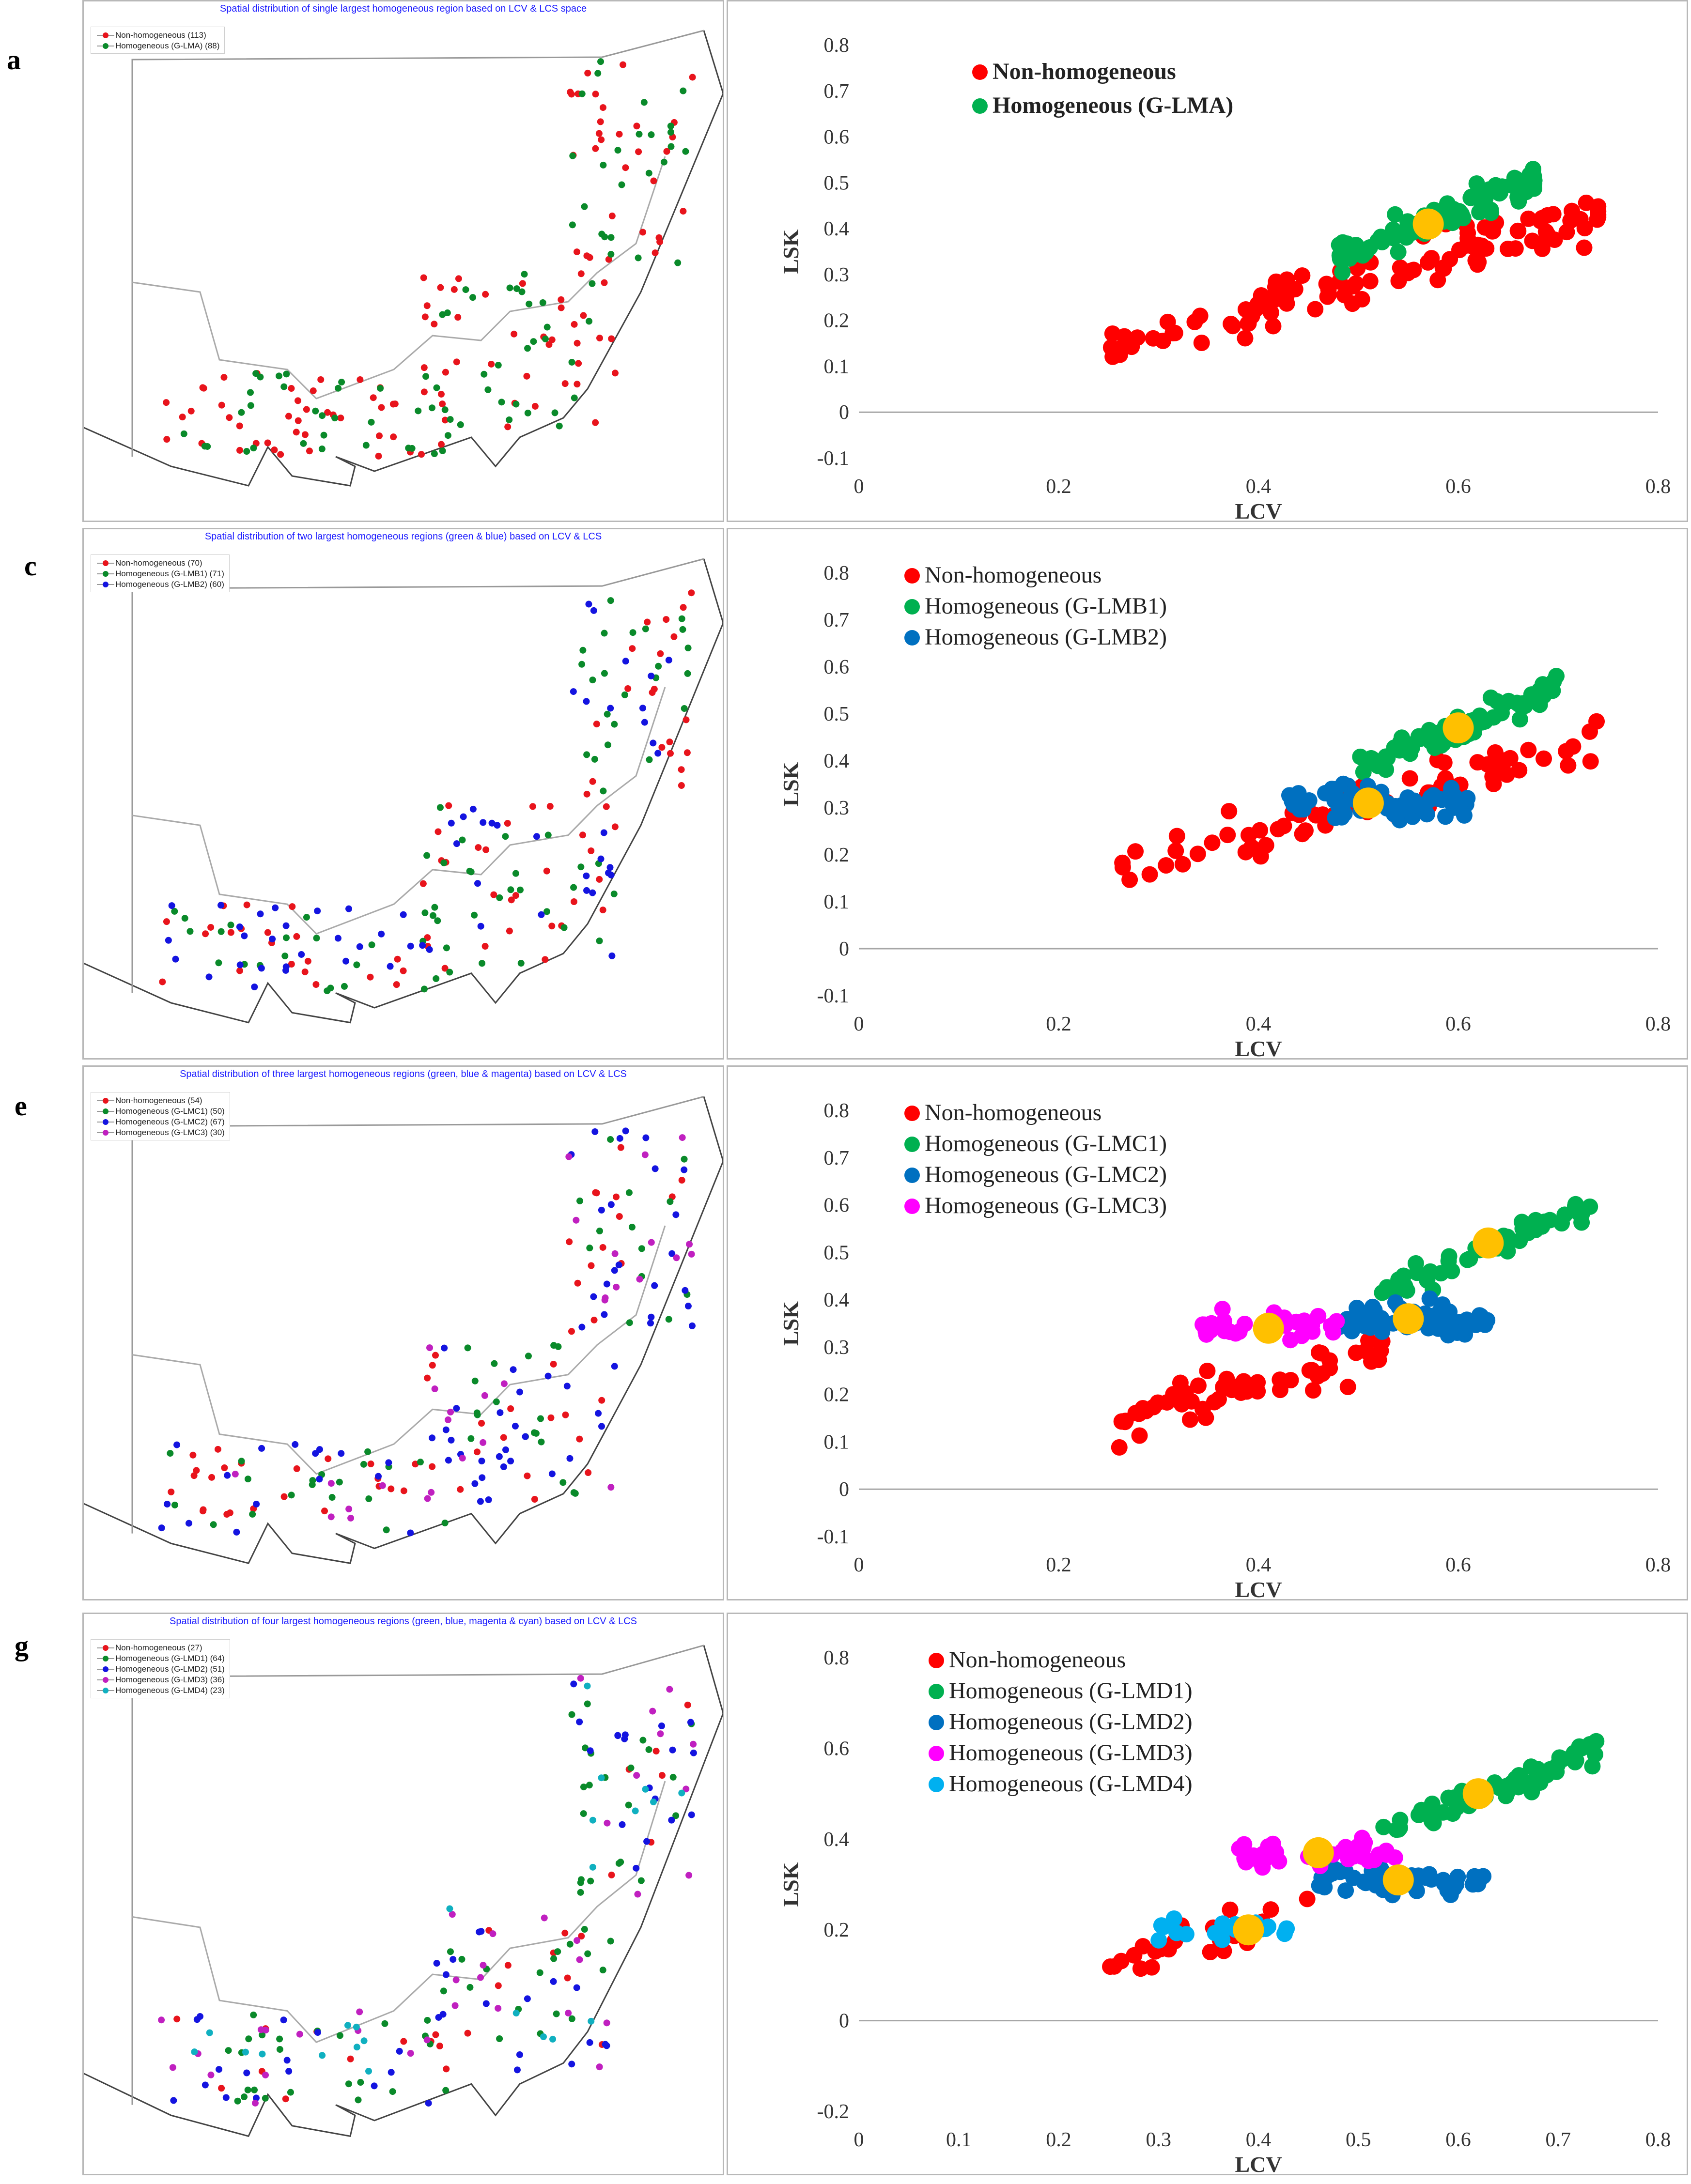  I want to click on legend-label: Homogeneous (G-LMD3) (36), so click(170, 1680).